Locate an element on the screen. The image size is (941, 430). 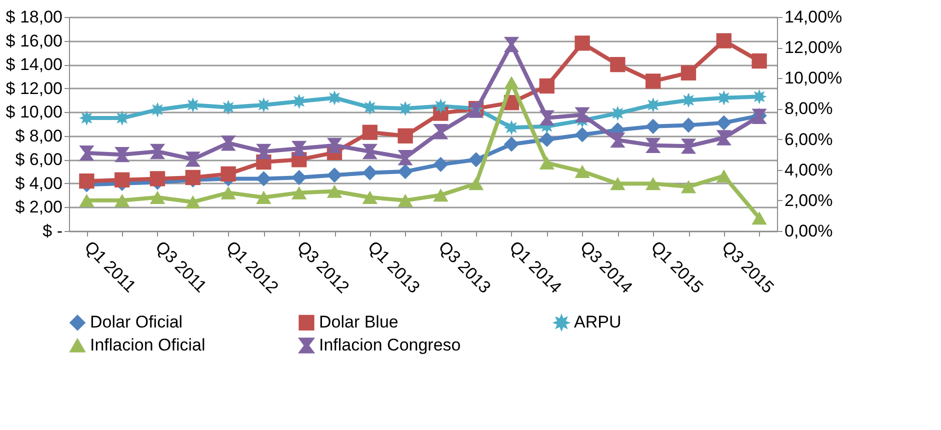
y-tick-label: $ 12,00 is located at coordinates (34, 88).